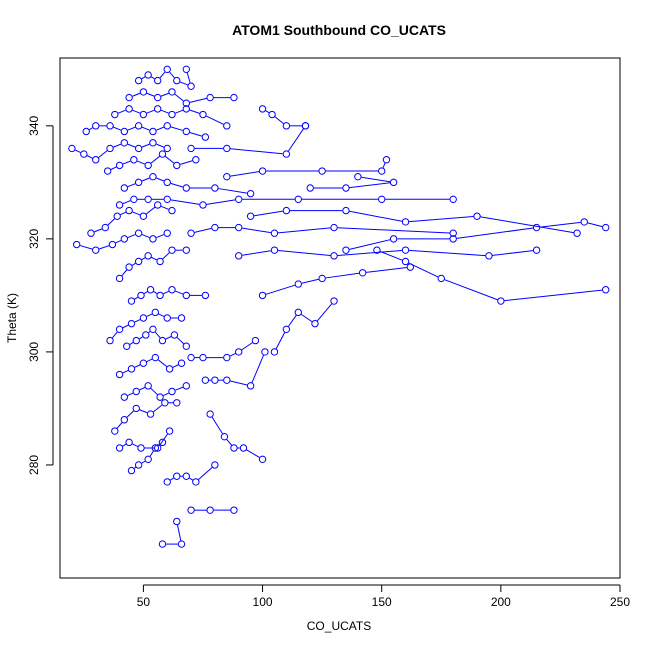 Image resolution: width=650 pixels, height=650 pixels. What do you see at coordinates (501, 602) in the screenshot?
I see `x-tick-label: 200` at bounding box center [501, 602].